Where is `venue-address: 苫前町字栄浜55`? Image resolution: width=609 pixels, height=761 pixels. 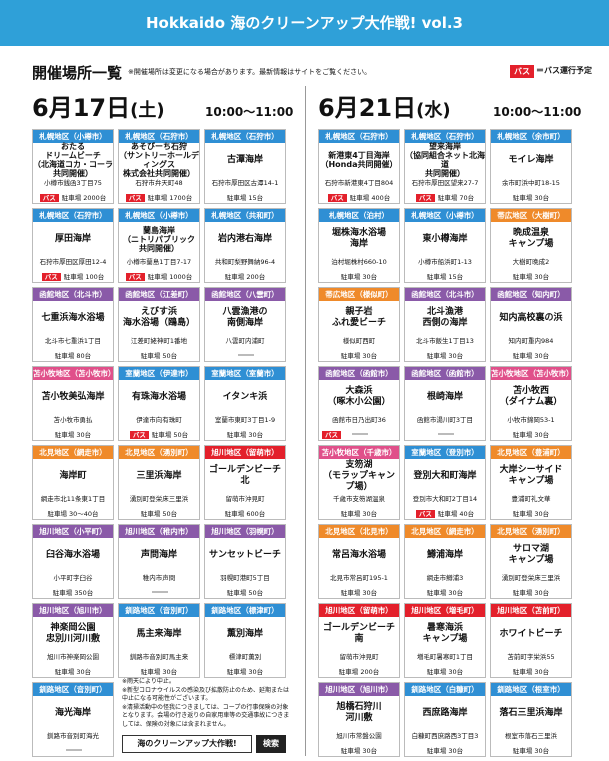 venue-address: 苫前町字栄浜55 is located at coordinates (531, 657).